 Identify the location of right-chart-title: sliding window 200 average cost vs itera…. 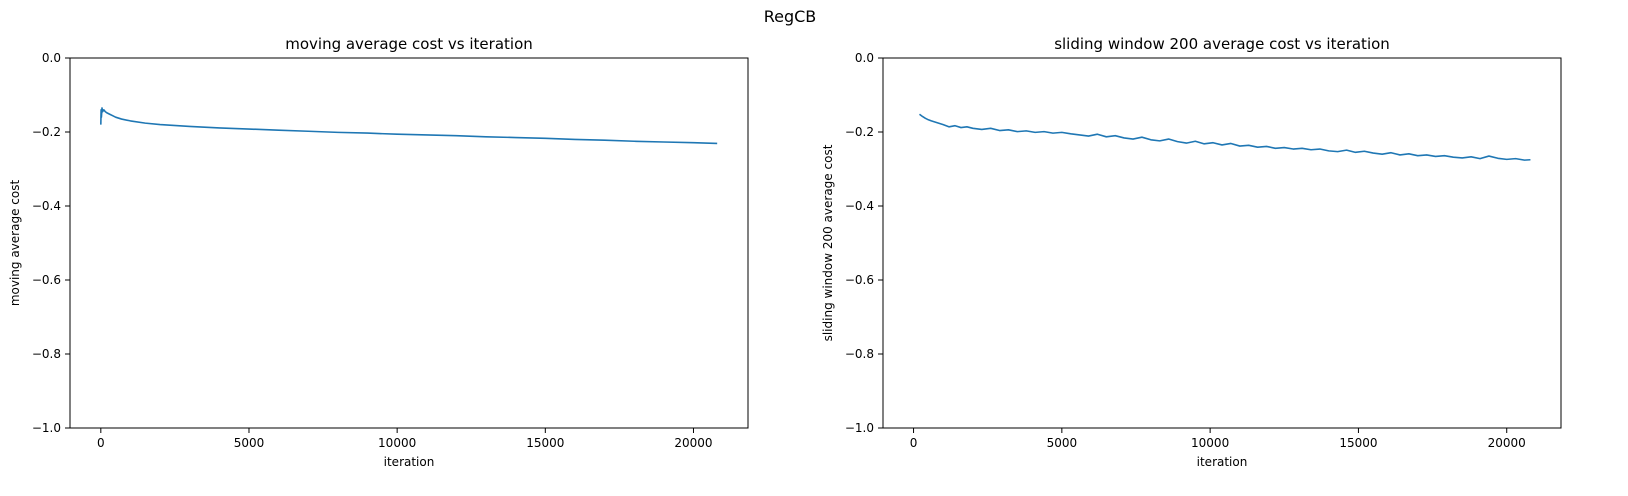
(1222, 44).